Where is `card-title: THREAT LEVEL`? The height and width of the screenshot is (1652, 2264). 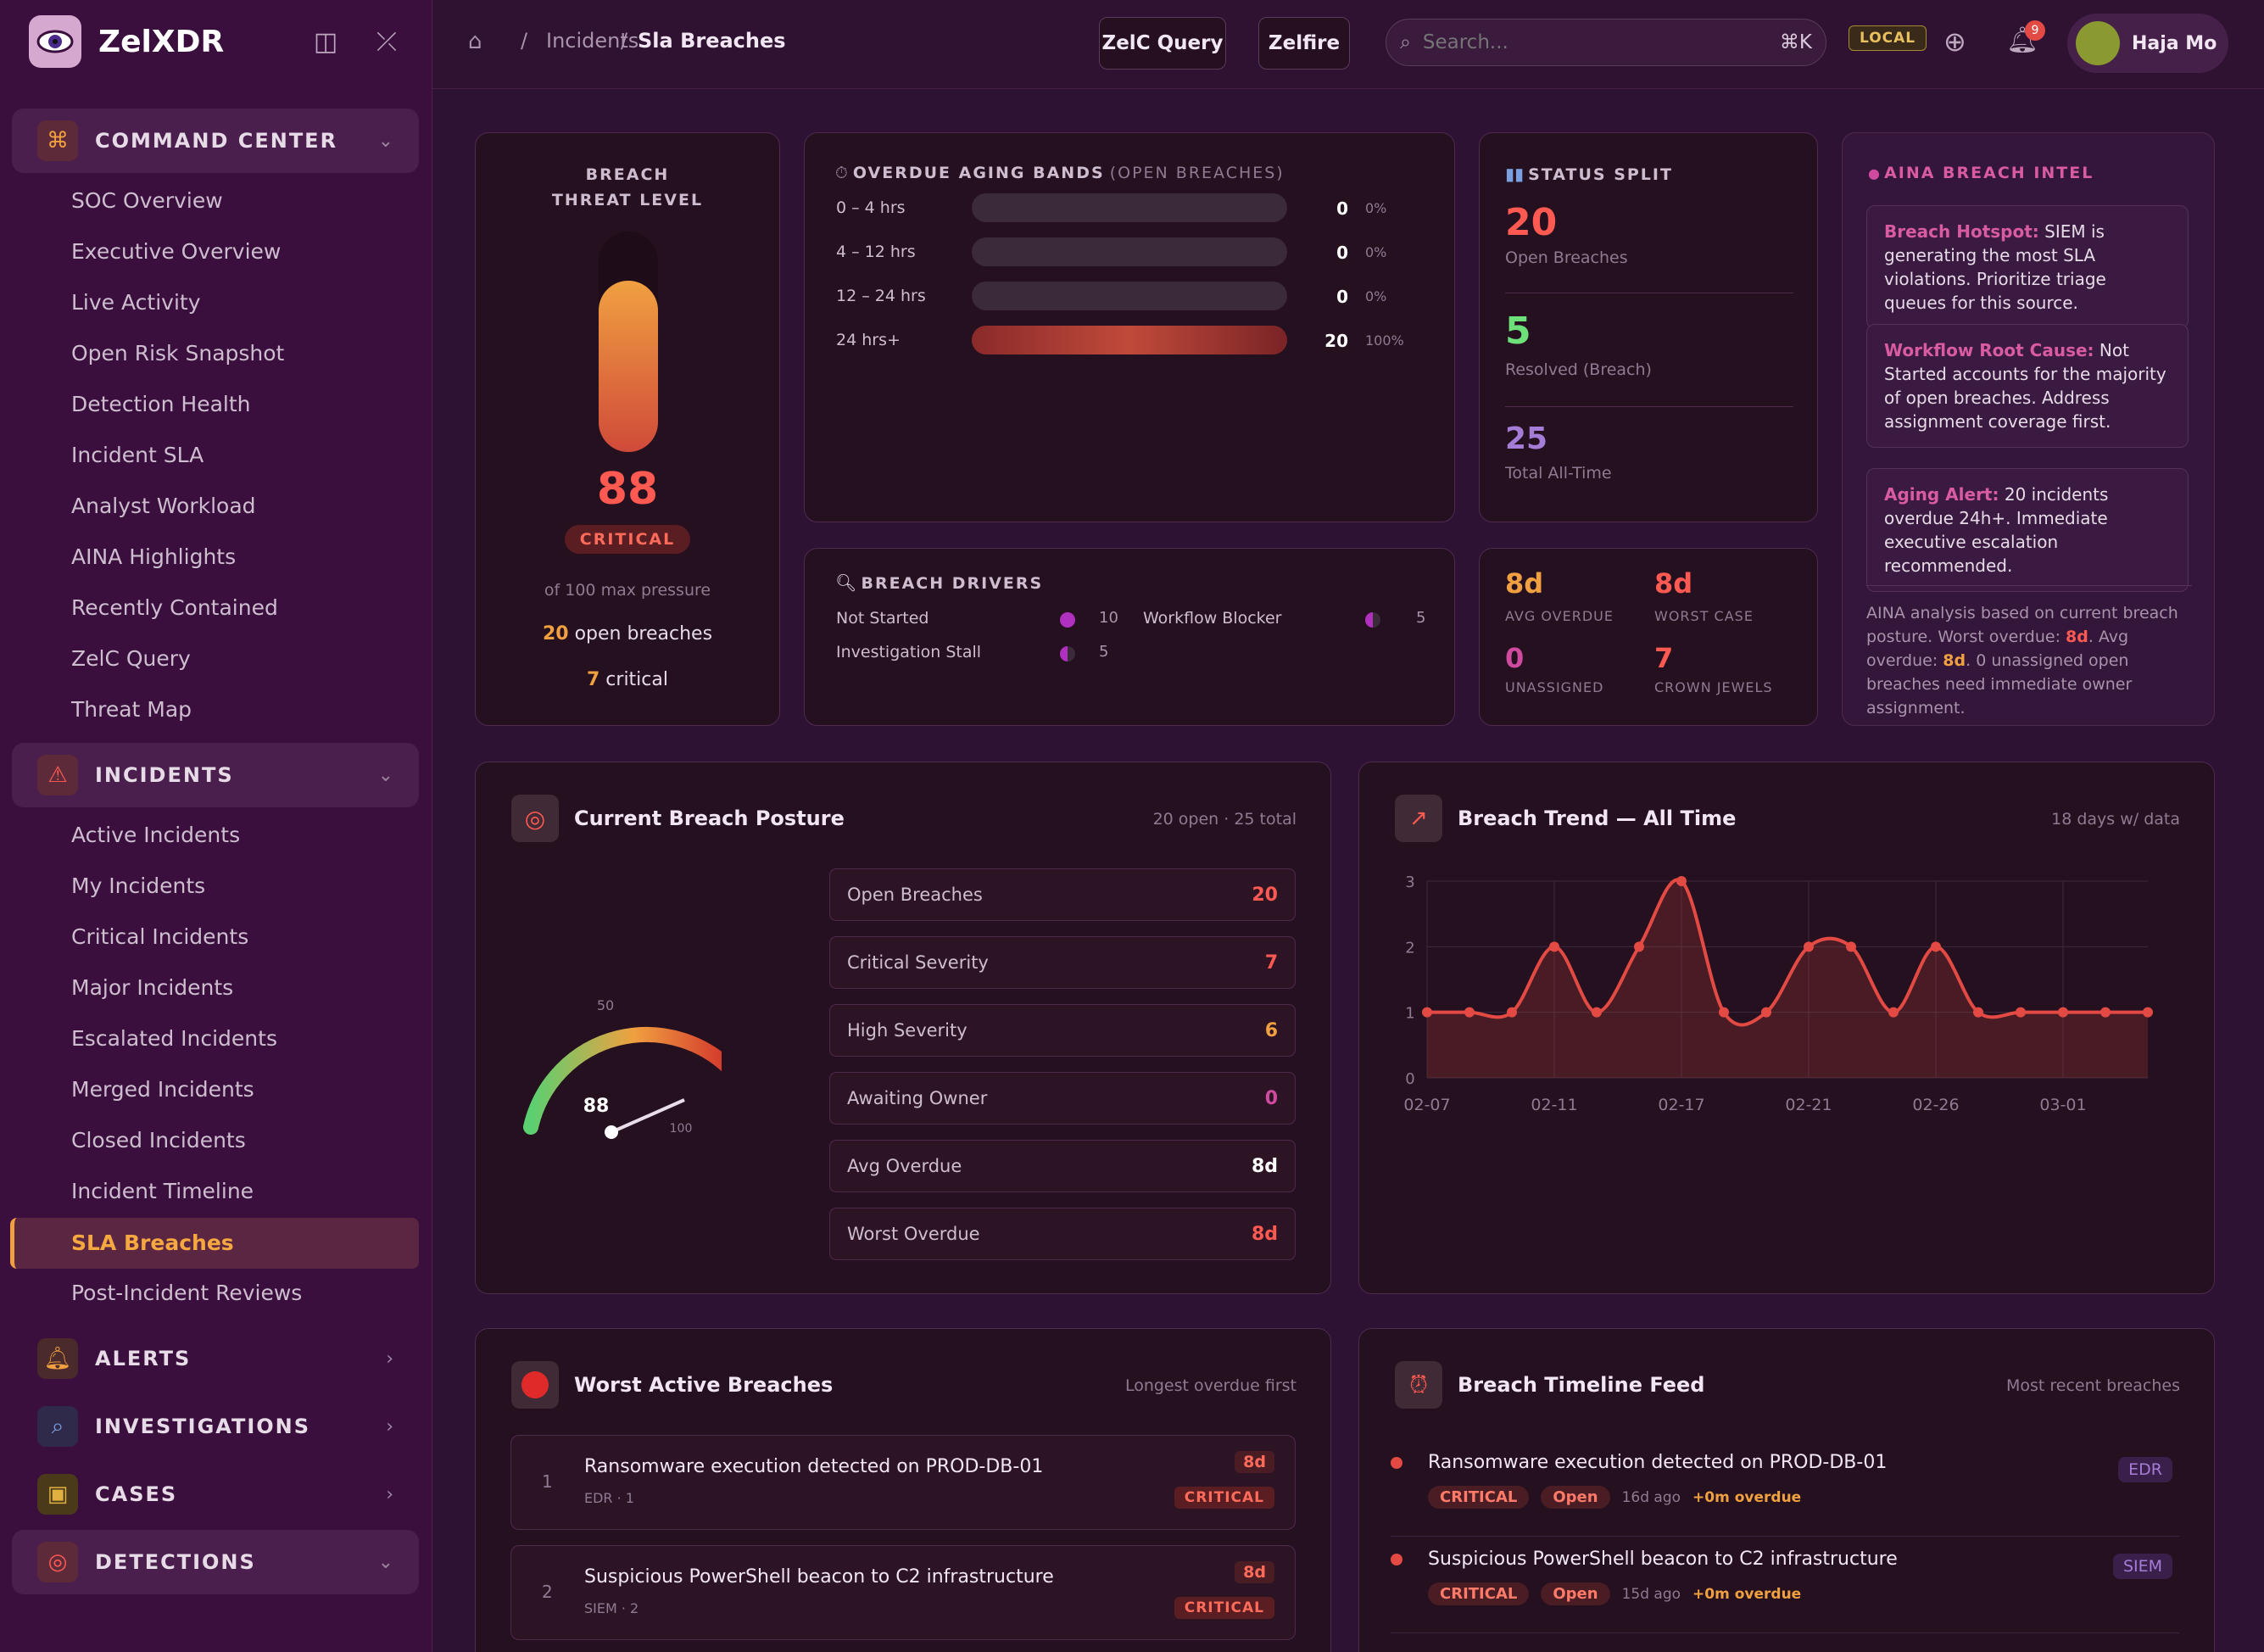
card-title: THREAT LEVEL is located at coordinates (627, 200).